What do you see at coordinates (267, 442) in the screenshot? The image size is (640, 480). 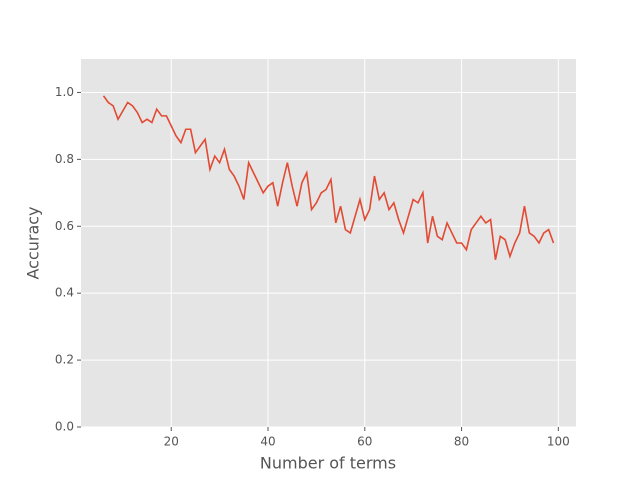 I see `x-tick-label: 40` at bounding box center [267, 442].